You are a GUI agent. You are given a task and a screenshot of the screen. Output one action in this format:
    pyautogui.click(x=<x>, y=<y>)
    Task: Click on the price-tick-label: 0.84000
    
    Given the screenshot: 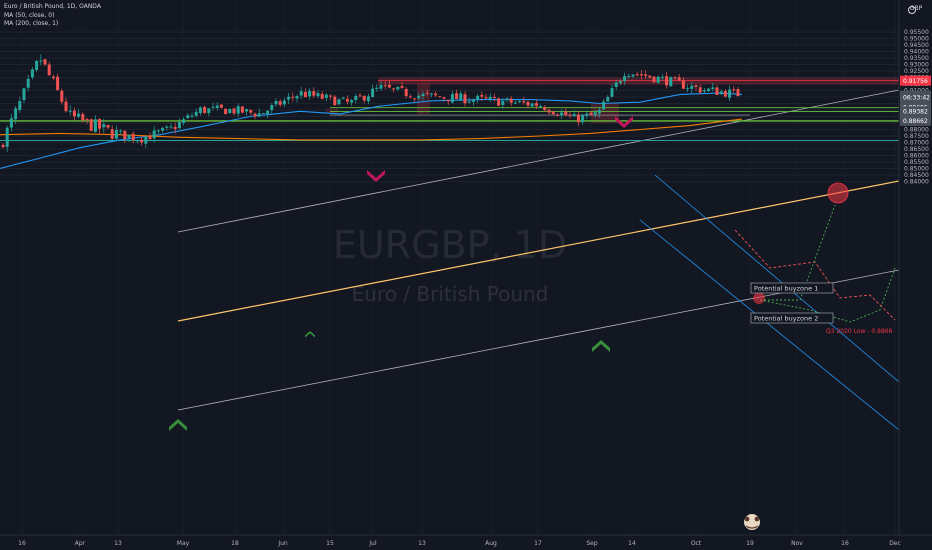 What is the action you would take?
    pyautogui.click(x=916, y=182)
    